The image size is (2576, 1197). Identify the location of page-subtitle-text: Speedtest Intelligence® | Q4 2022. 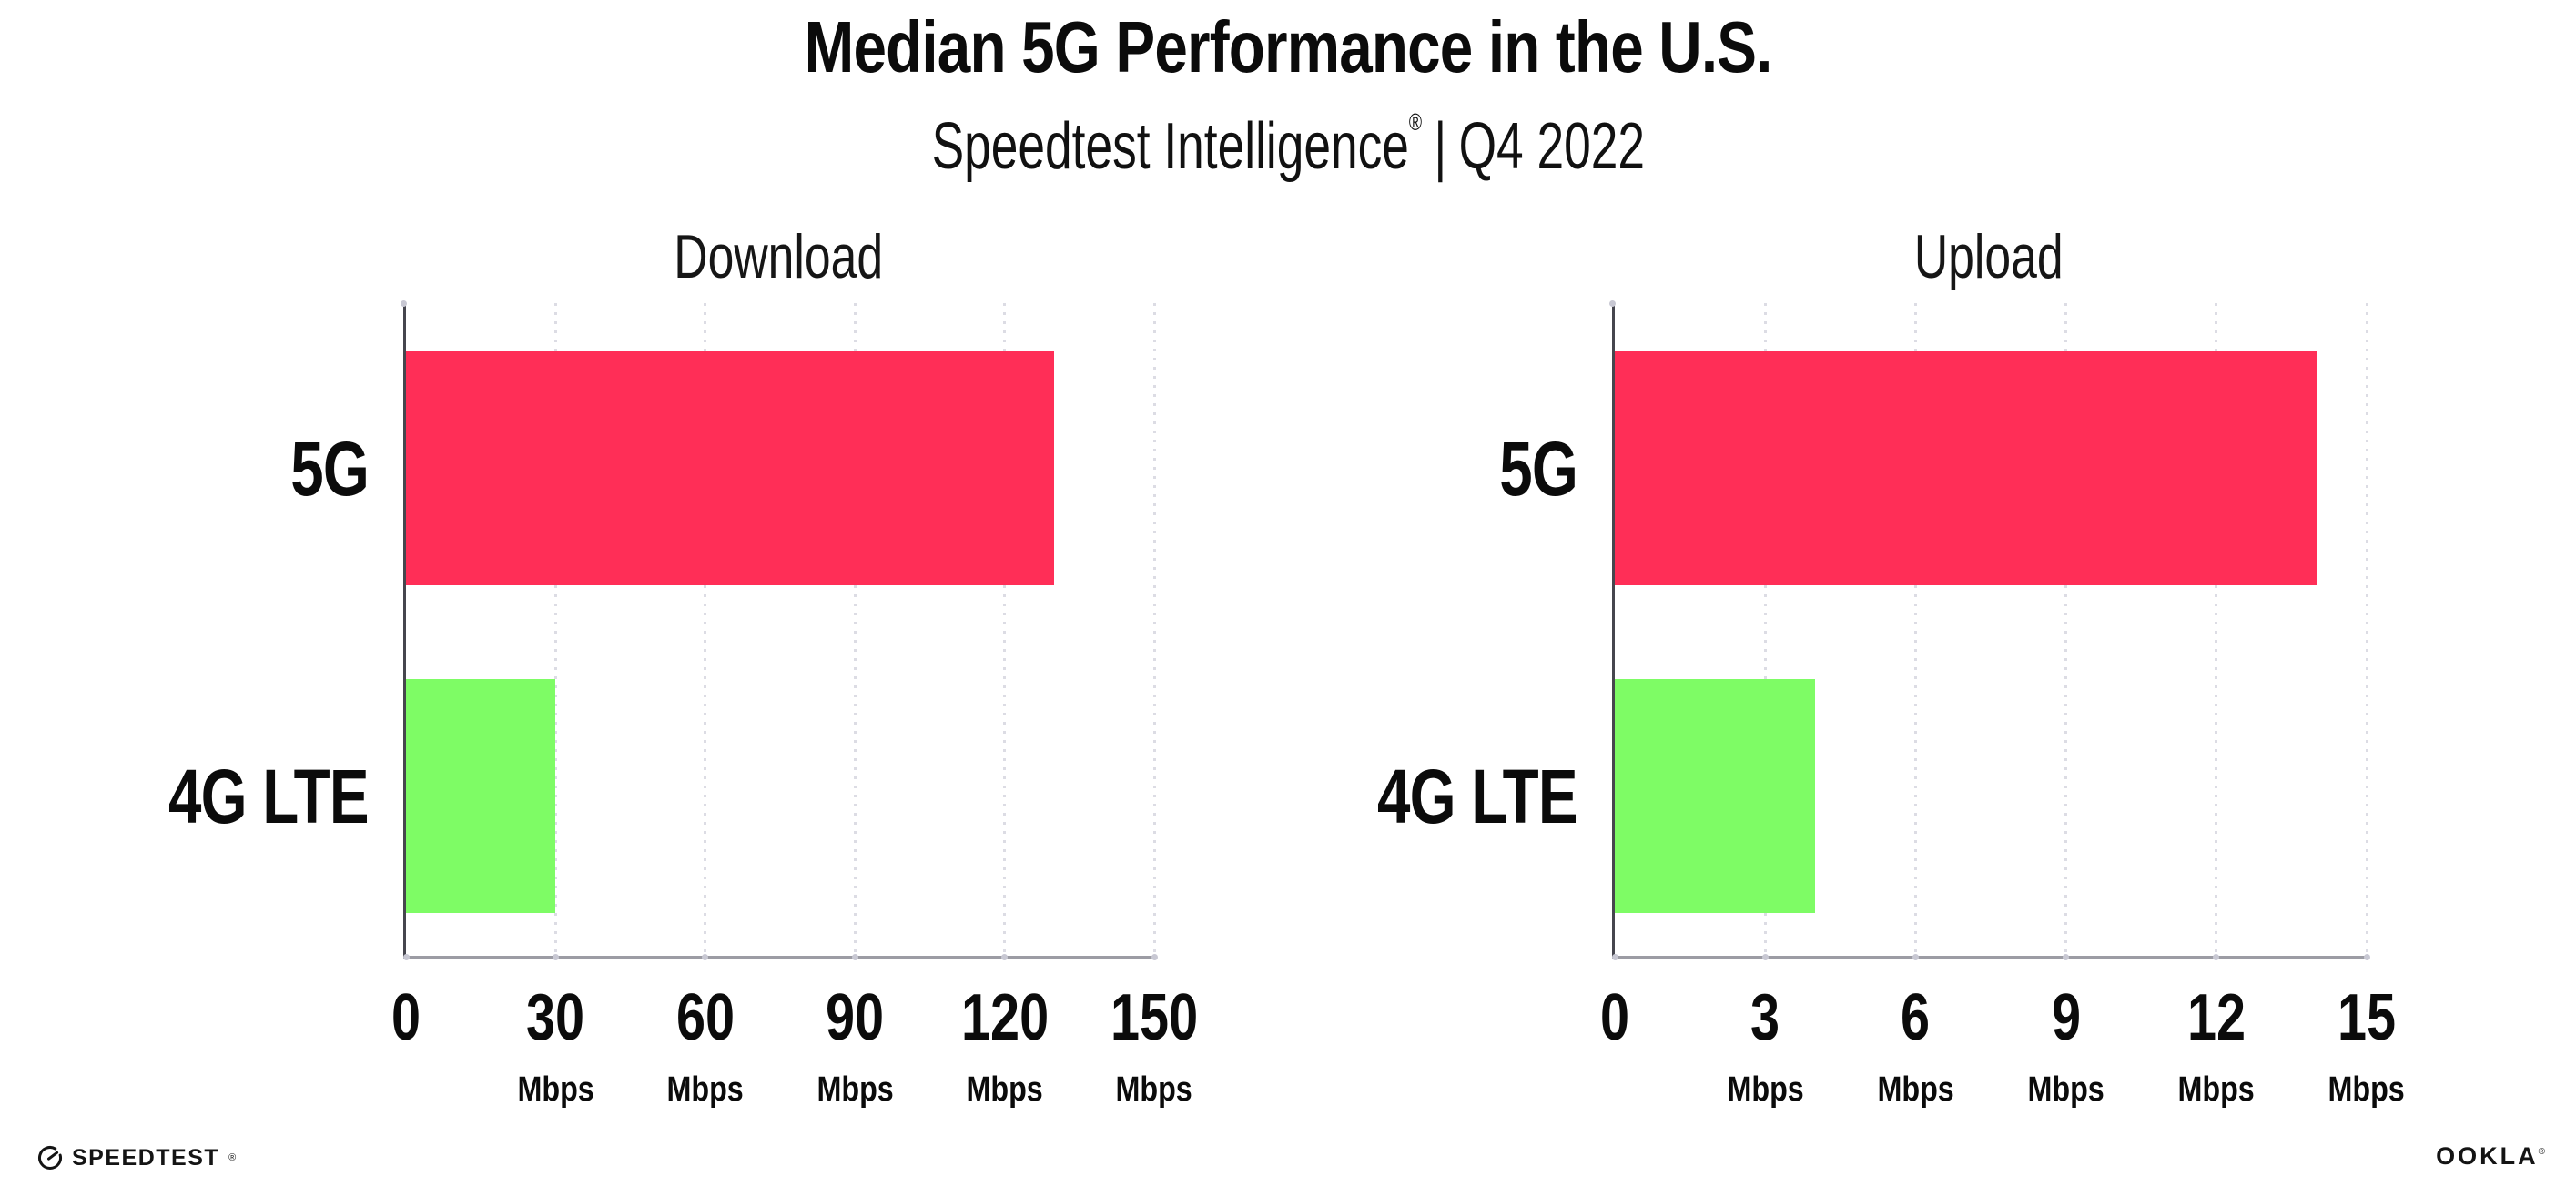
(1287, 134).